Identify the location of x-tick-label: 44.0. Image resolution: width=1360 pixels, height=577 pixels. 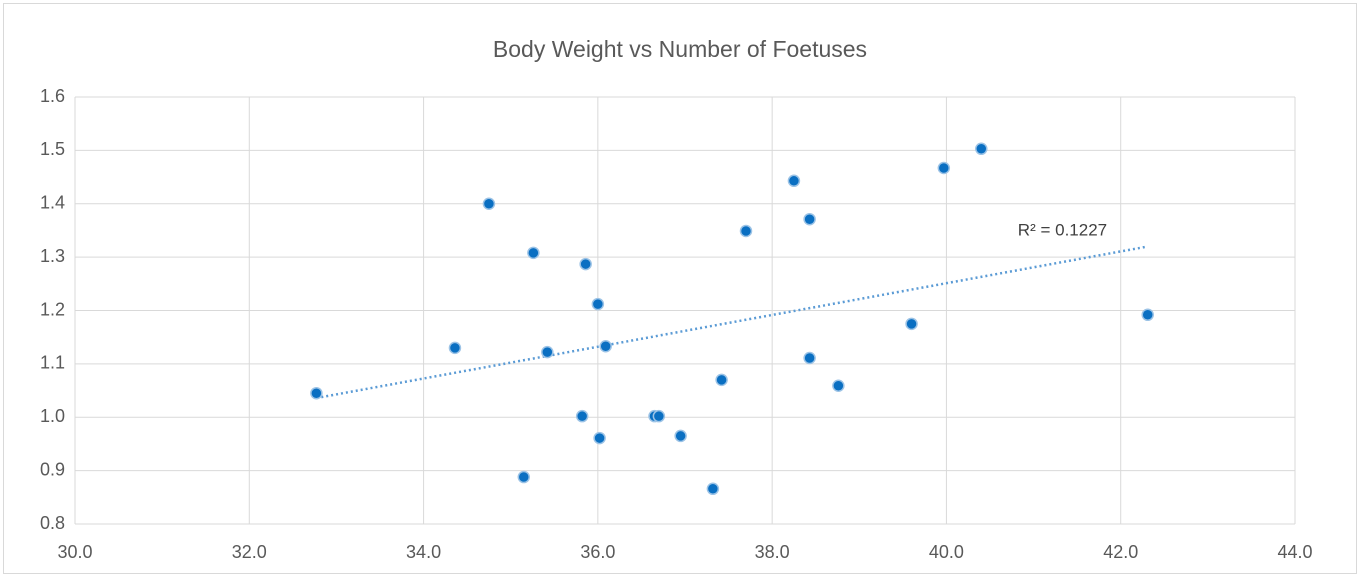
(1294, 552).